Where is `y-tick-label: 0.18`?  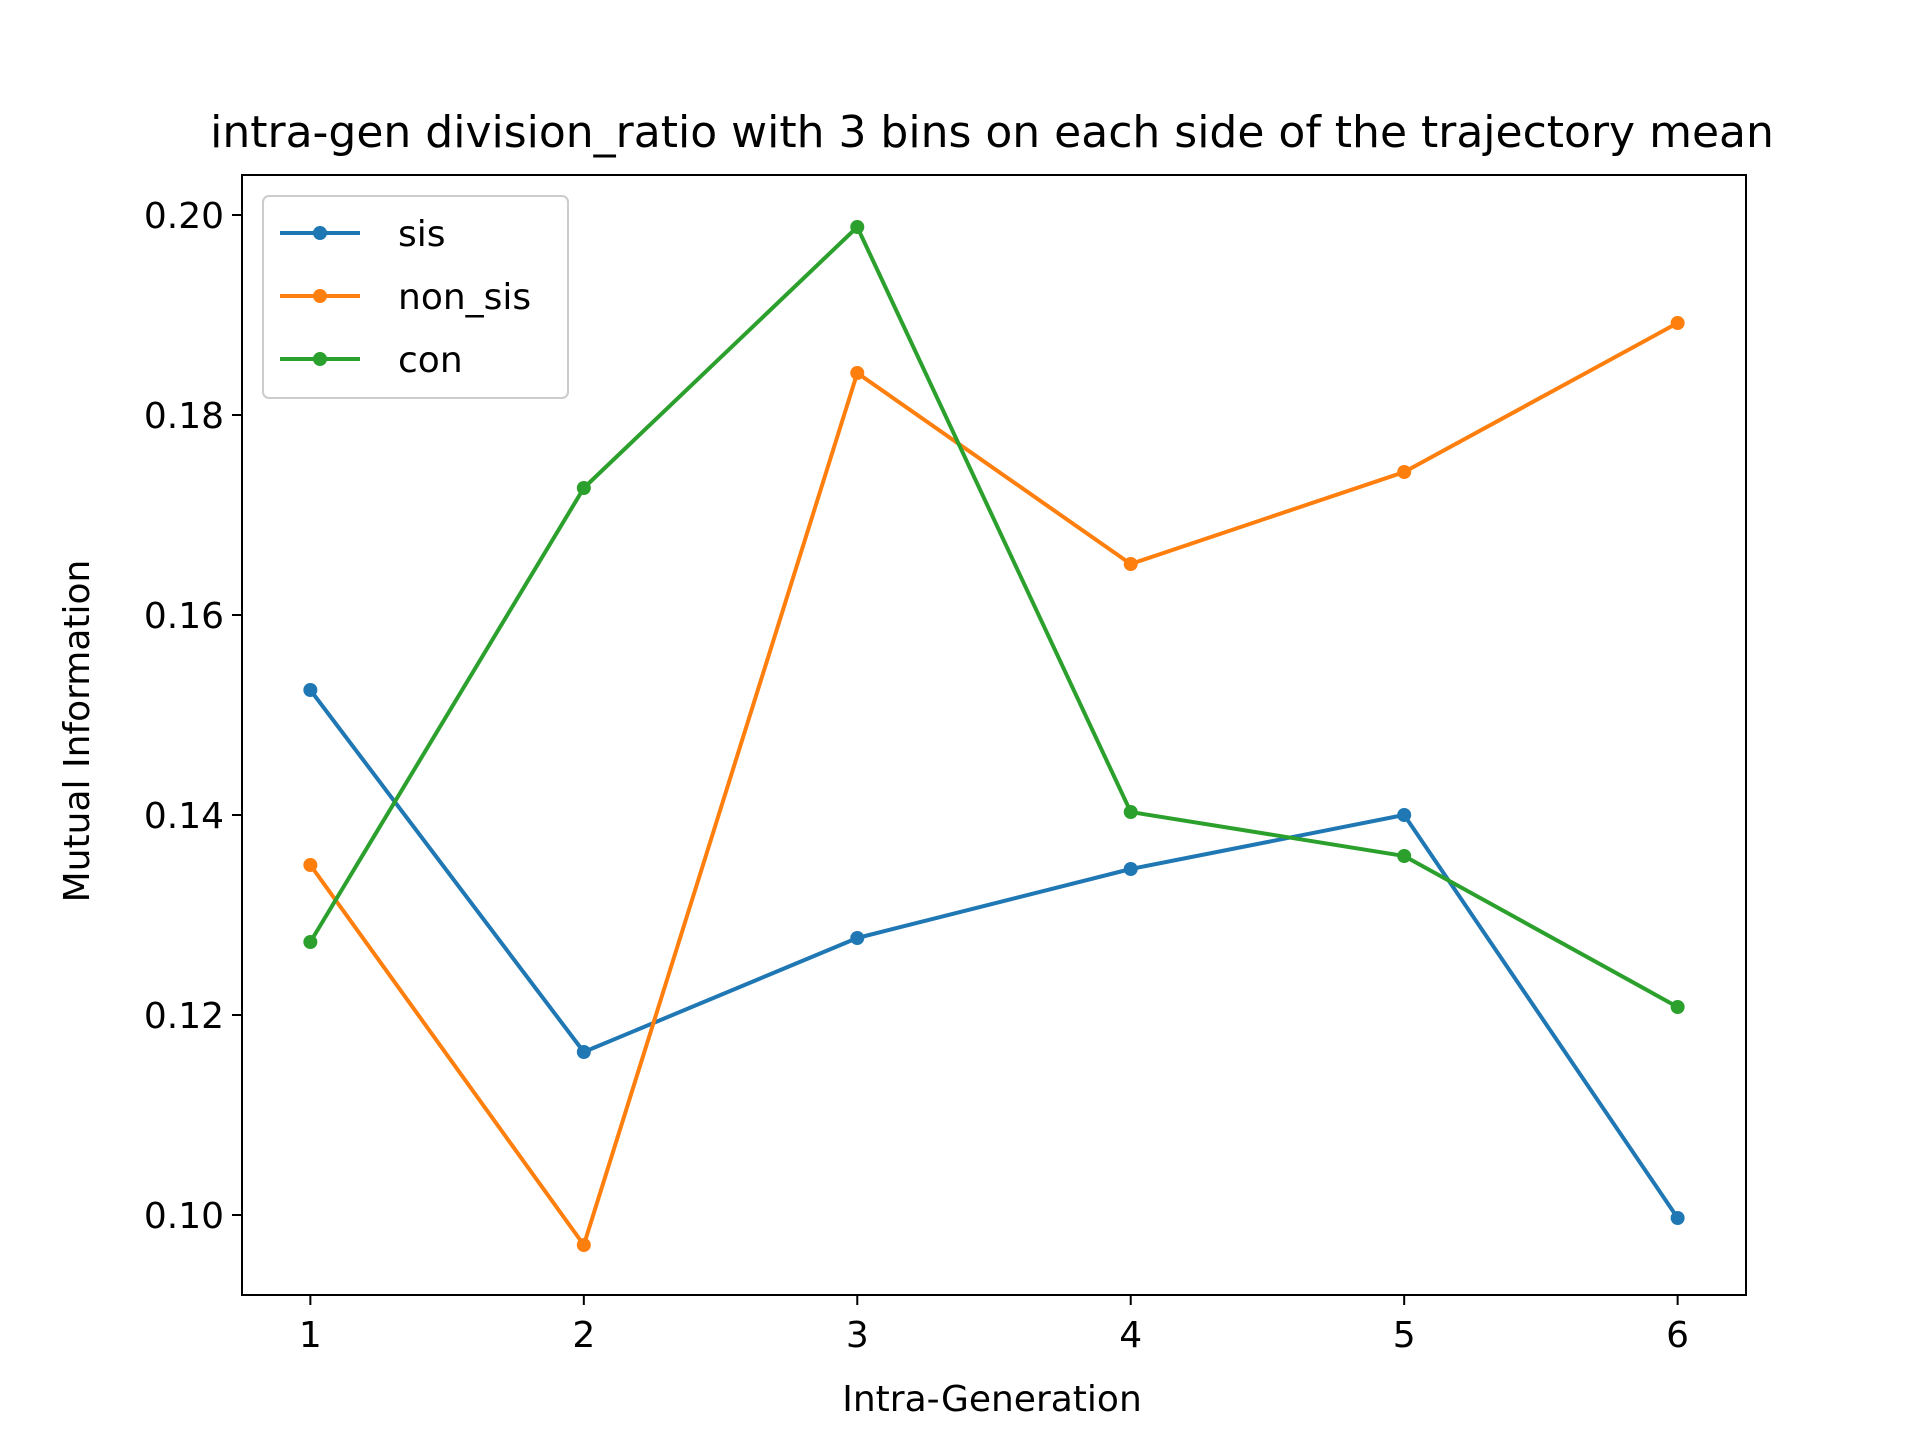 y-tick-label: 0.18 is located at coordinates (184, 416).